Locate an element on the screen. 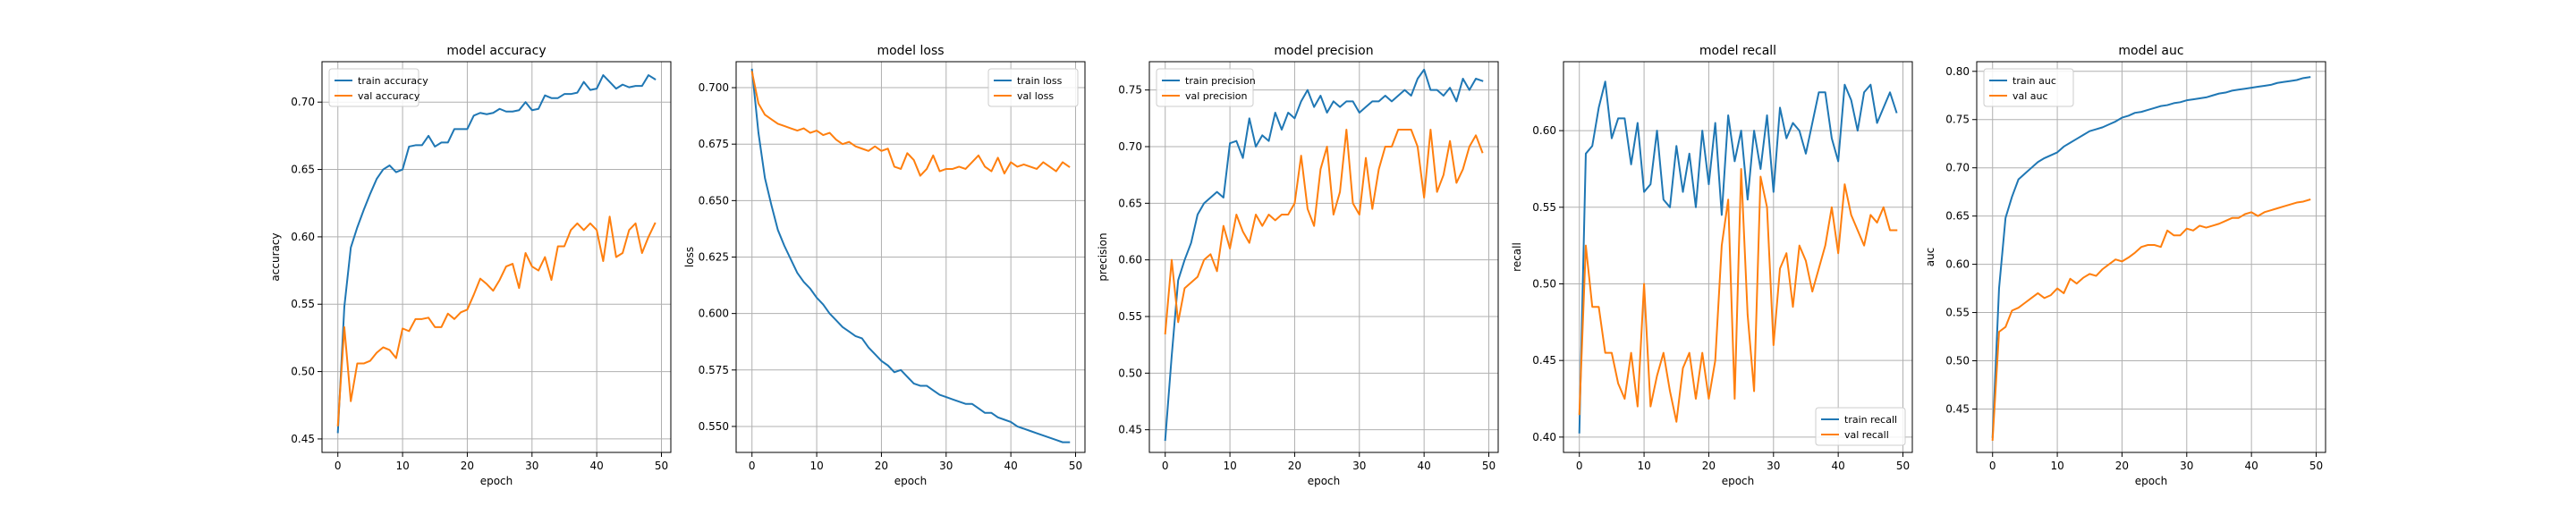  chart-title: model loss is located at coordinates (910, 51).